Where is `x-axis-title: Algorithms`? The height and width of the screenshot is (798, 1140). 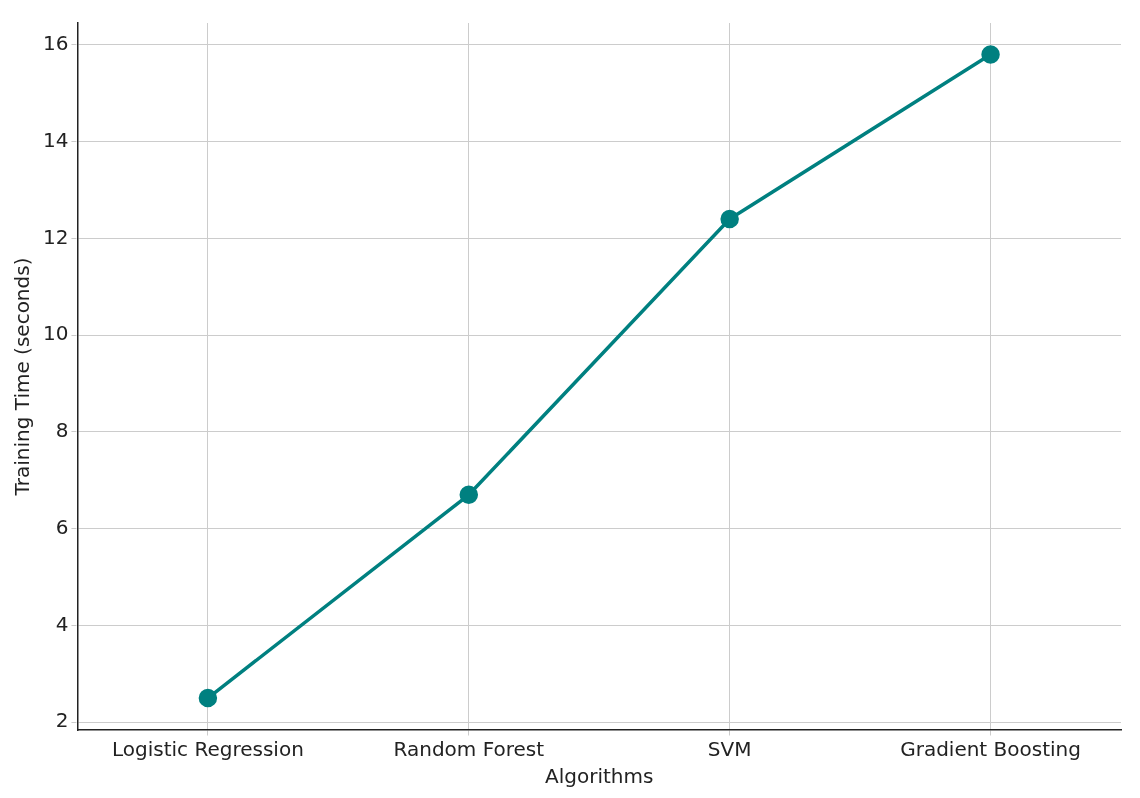
x-axis-title: Algorithms is located at coordinates (599, 776).